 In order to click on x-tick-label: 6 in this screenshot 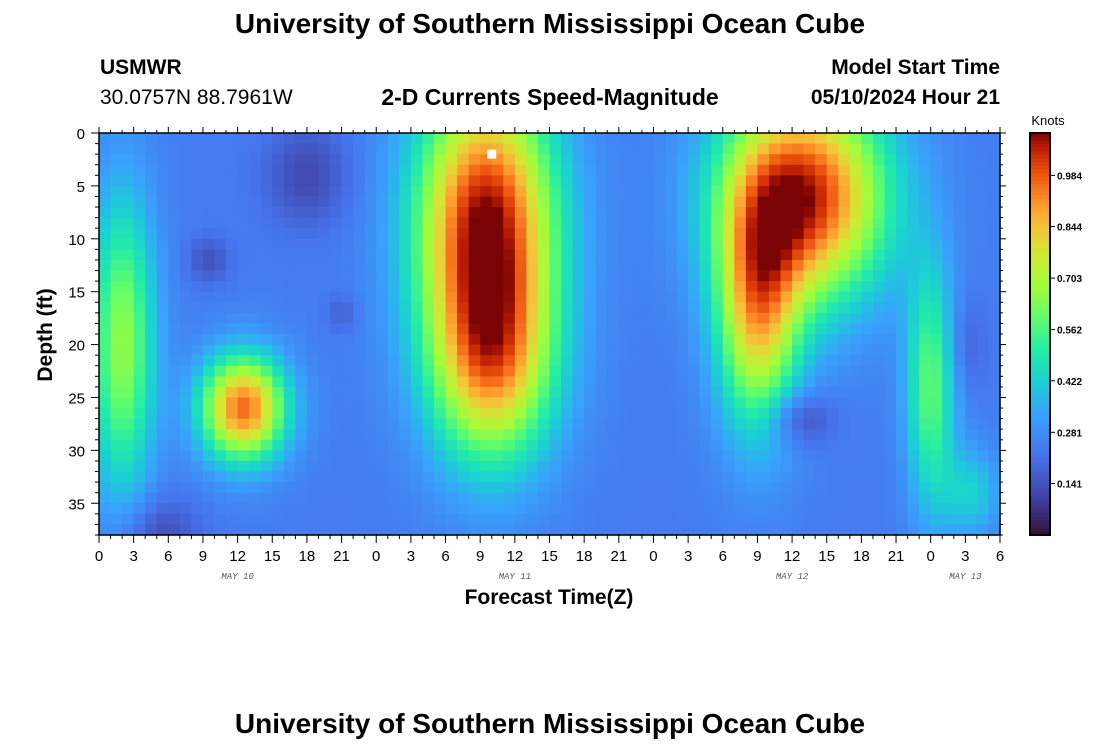, I will do `click(723, 556)`.